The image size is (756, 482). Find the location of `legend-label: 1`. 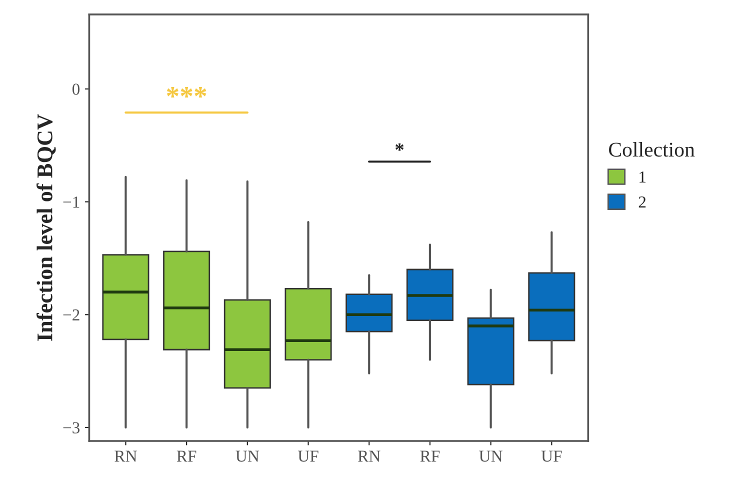

legend-label: 1 is located at coordinates (643, 176).